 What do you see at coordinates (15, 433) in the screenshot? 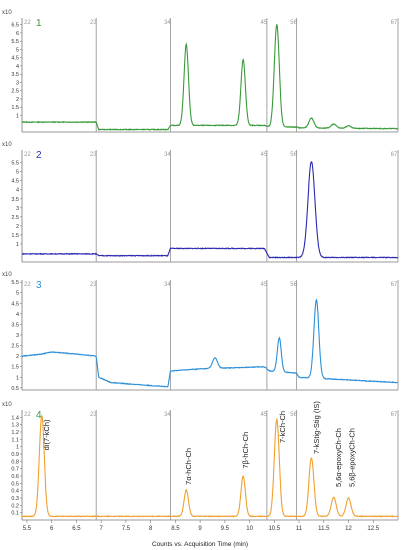
I see `y-tick-label: 1.2` at bounding box center [15, 433].